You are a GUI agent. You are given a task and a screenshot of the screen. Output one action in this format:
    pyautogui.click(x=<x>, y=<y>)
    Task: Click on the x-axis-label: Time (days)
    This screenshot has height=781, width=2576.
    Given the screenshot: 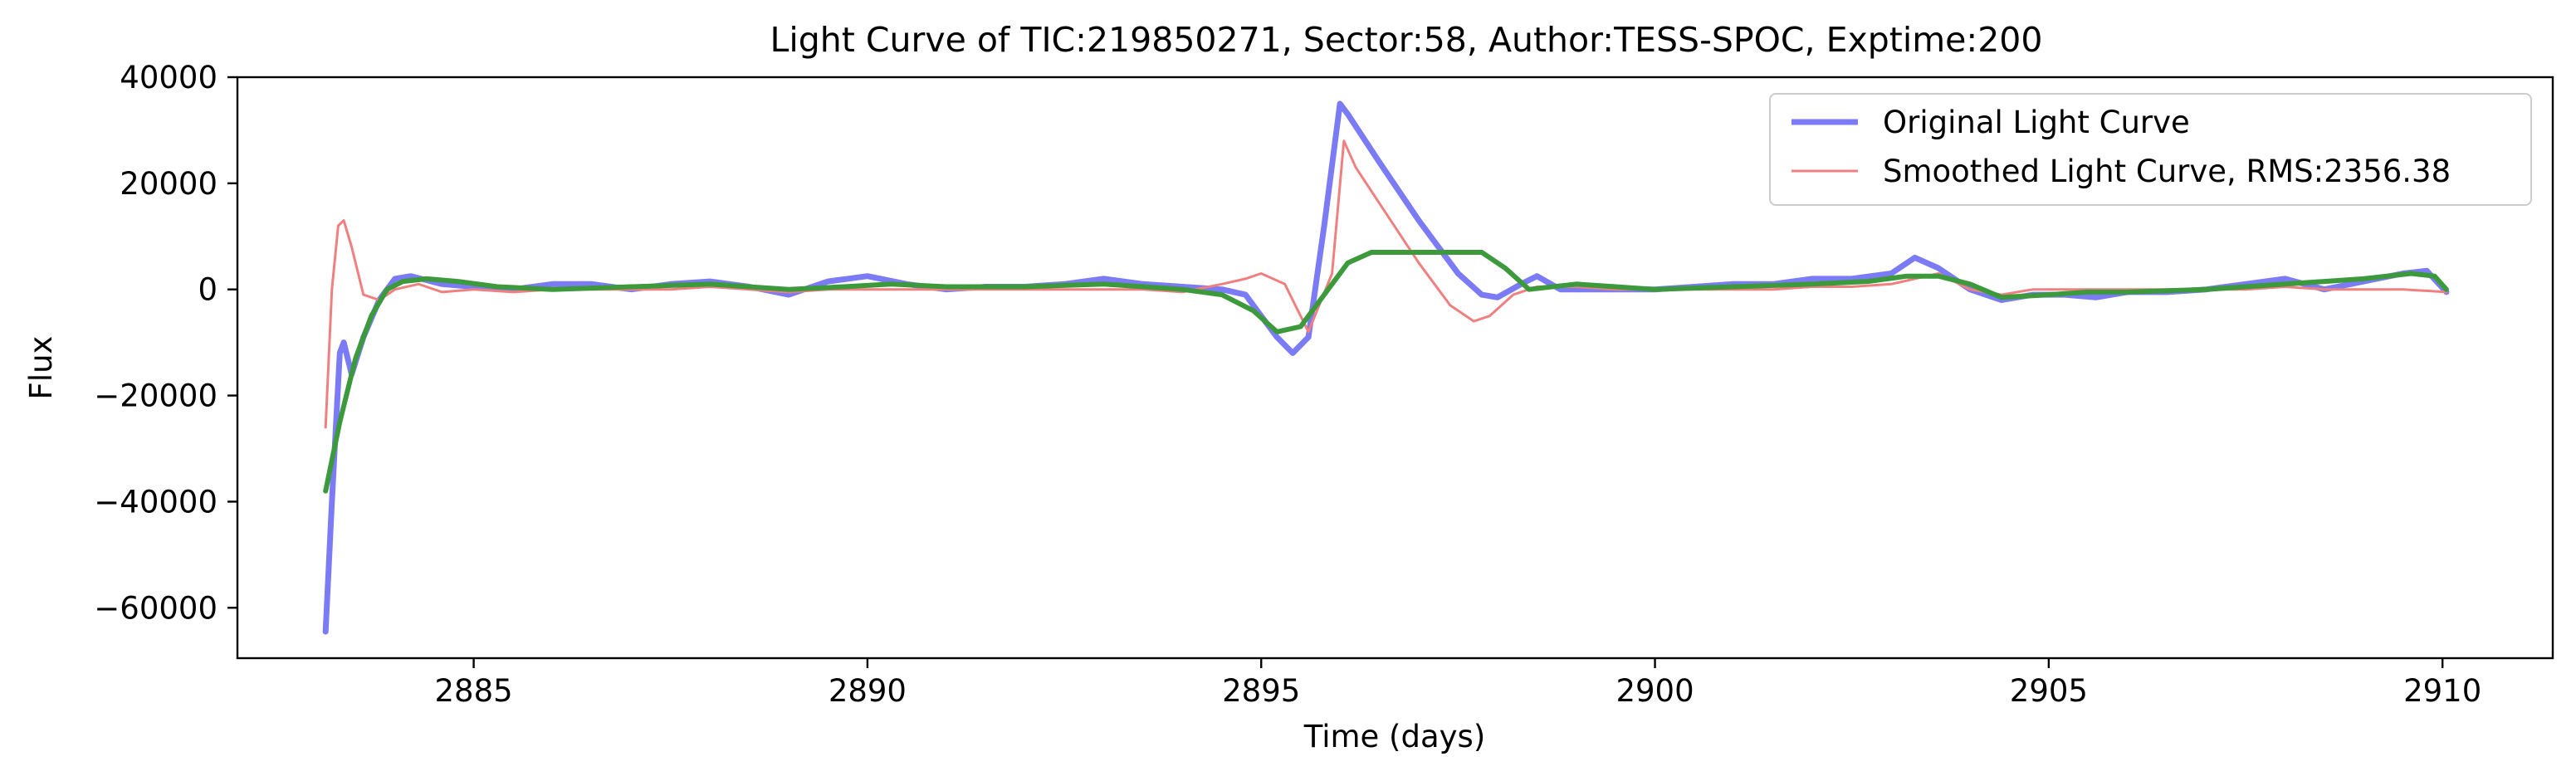 What is the action you would take?
    pyautogui.click(x=1394, y=736)
    